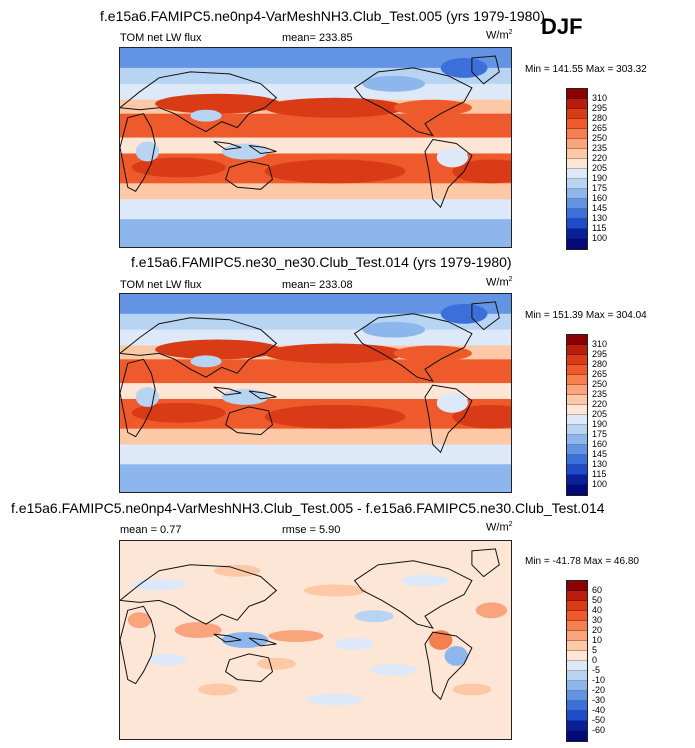 The image size is (695, 748). I want to click on colorbar-tick-label: 220, so click(600, 158).